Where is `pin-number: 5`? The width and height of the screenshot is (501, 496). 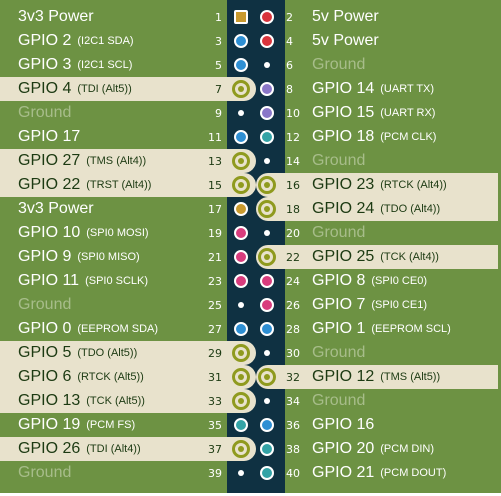 pin-number: 5 is located at coordinates (218, 65).